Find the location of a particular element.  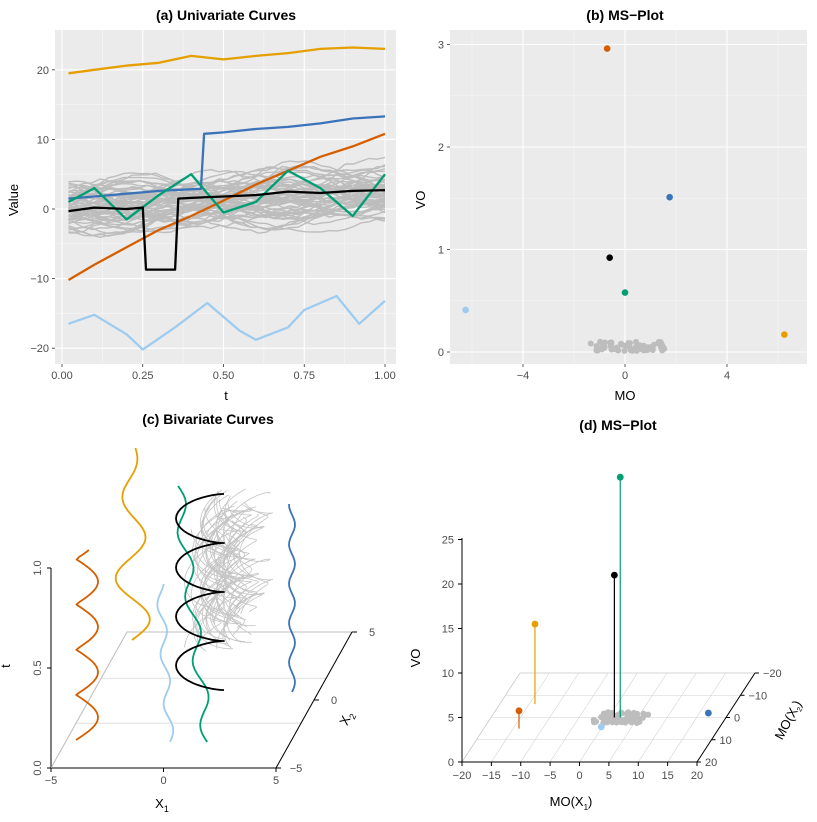

d-vo-tick-label: 10 is located at coordinates (448, 674).